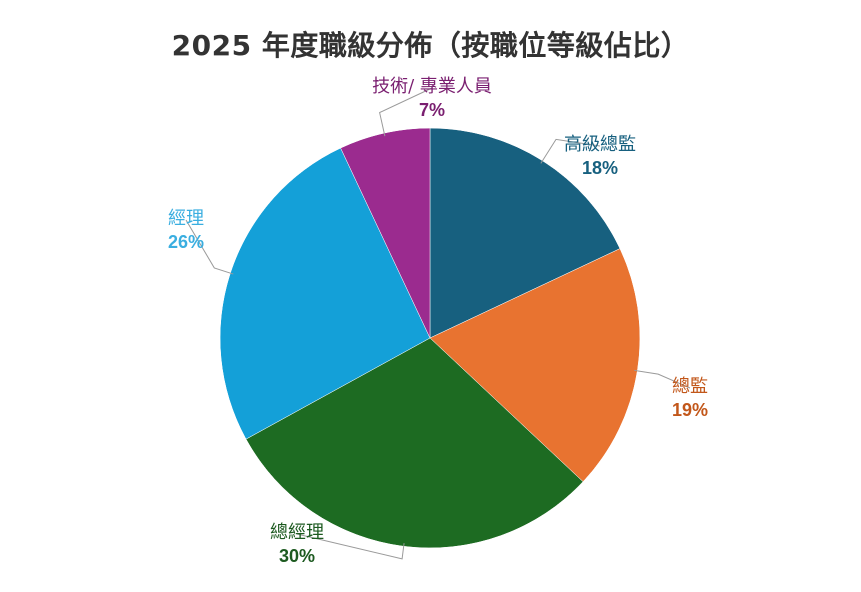 This screenshot has height=592, width=861. I want to click on slice-5-category-label: 技術/ 專業人員, so click(432, 86).